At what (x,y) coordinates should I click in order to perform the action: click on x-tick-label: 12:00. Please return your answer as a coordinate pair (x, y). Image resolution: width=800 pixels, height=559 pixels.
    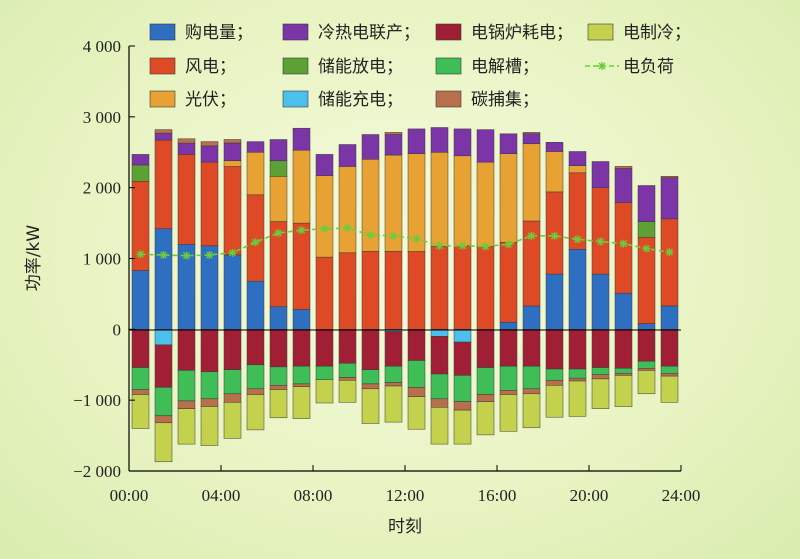
    Looking at the image, I should click on (405, 495).